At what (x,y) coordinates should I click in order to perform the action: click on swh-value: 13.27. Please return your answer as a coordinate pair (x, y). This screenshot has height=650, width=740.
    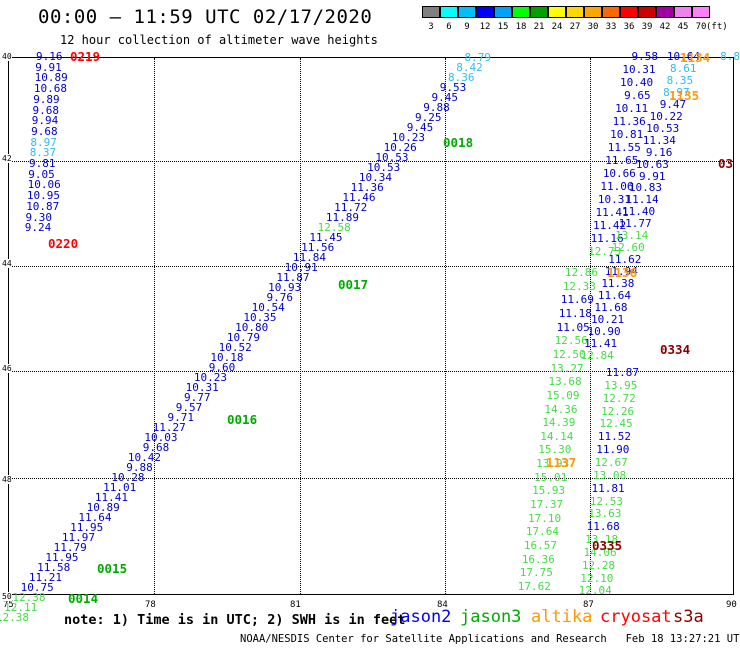
    Looking at the image, I should click on (567, 368).